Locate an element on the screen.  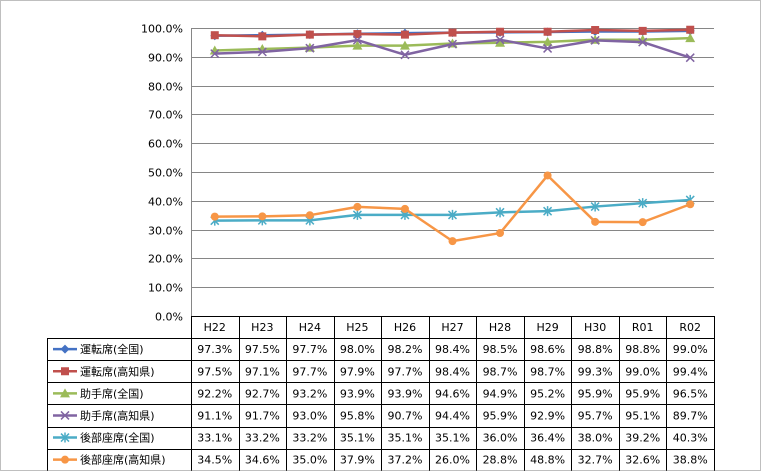
data-value-label: 94.9% is located at coordinates (500, 393).